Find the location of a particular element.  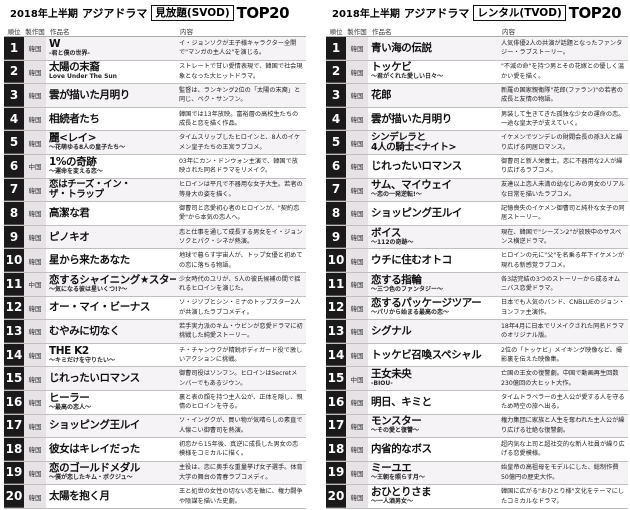

title-cell: 花郎 is located at coordinates (433, 95).